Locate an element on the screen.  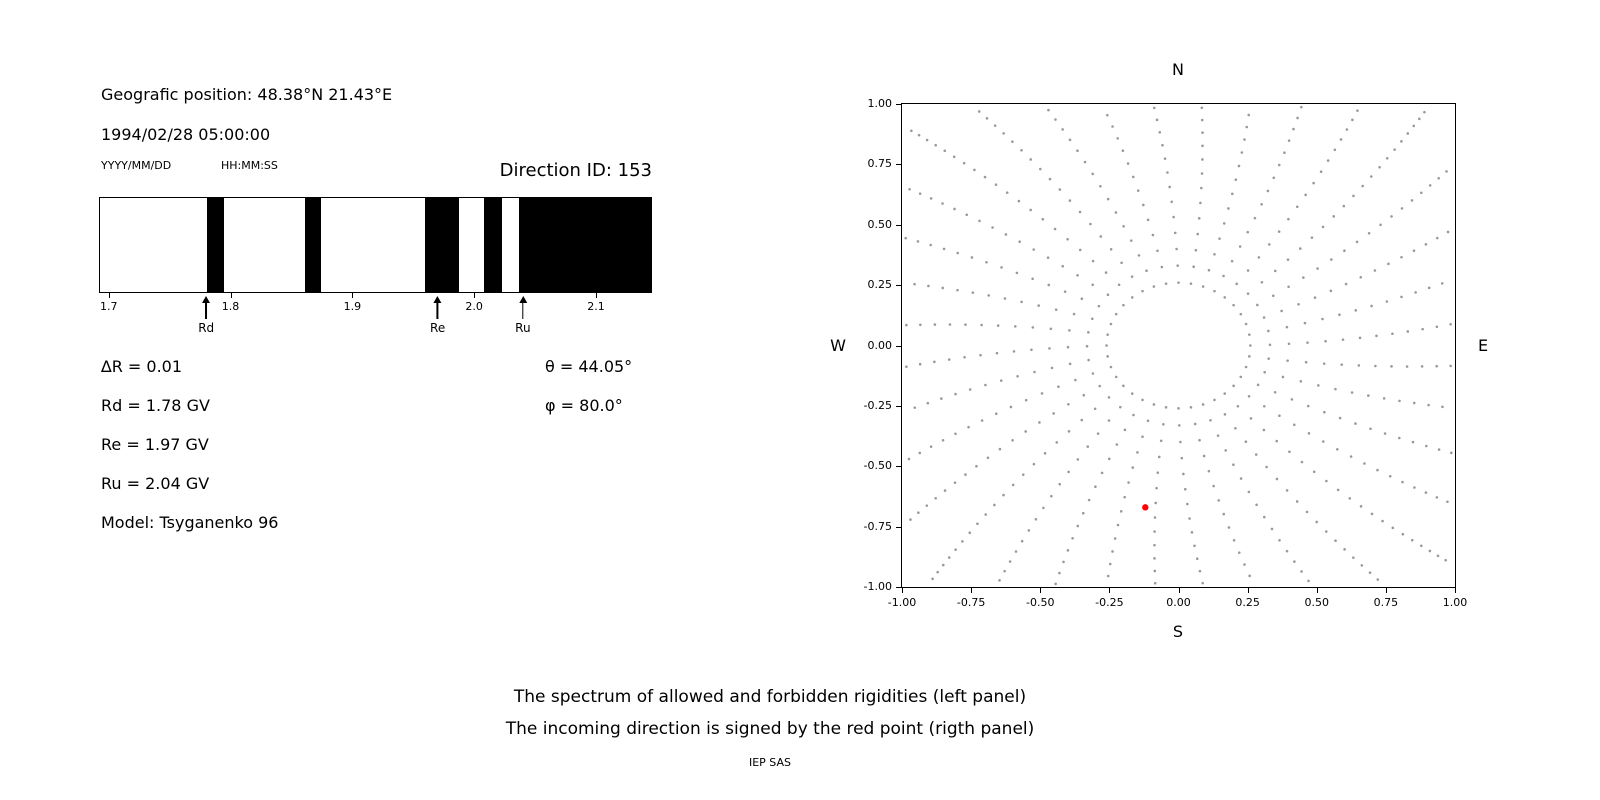
direction-x-tick-mark is located at coordinates (1455, 590).